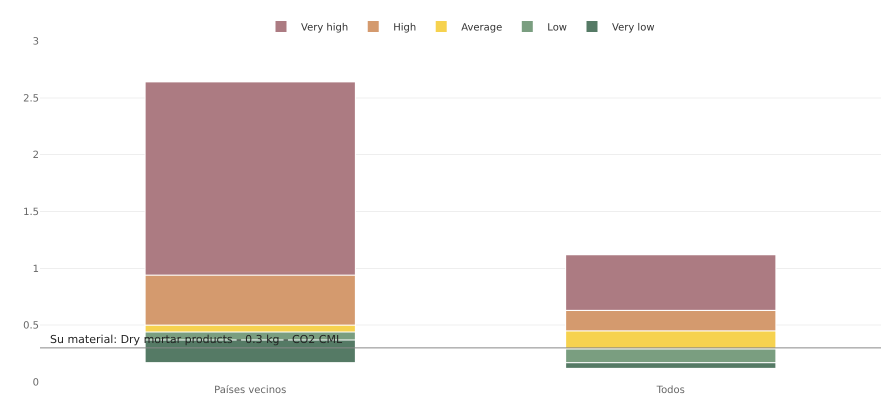 This screenshot has height=412, width=896. I want to click on x-tick-label: Países vecinos, so click(250, 390).